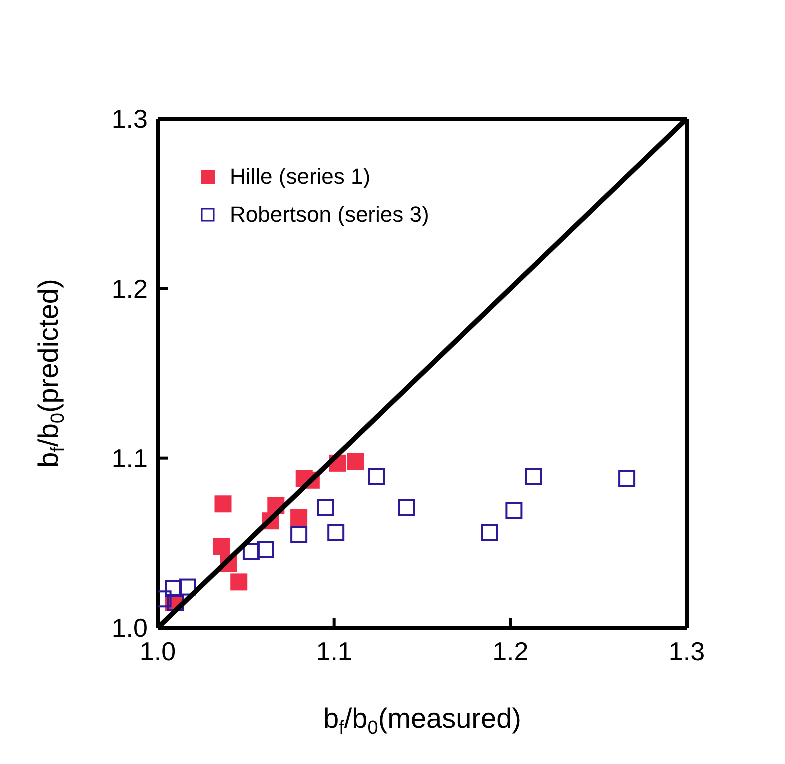 The image size is (785, 764). What do you see at coordinates (330, 215) in the screenshot?
I see `legend-label: Robertson (series 3)` at bounding box center [330, 215].